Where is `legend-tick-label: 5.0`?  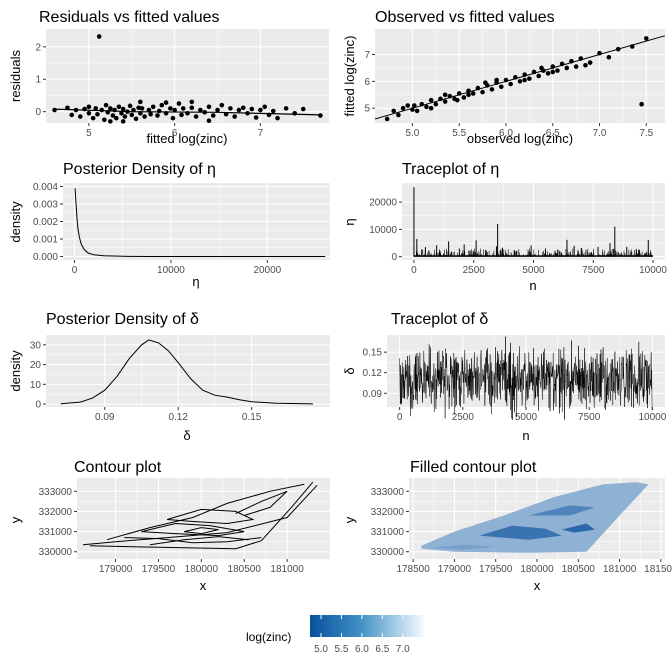
legend-tick-label: 5.0 is located at coordinates (321, 649).